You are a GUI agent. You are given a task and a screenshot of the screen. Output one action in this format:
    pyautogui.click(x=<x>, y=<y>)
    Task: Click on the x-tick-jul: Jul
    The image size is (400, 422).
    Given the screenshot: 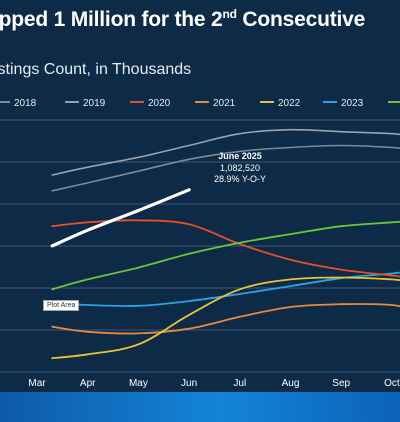 What is the action you would take?
    pyautogui.click(x=239, y=383)
    